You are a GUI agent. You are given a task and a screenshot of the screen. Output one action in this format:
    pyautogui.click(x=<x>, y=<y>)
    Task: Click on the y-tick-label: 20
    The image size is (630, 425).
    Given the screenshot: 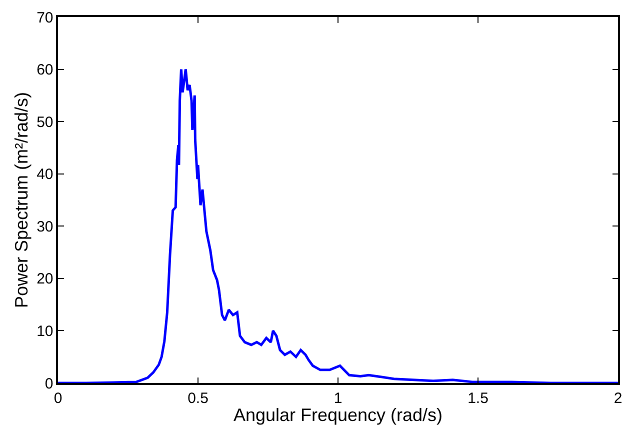 What is the action you would take?
    pyautogui.click(x=45, y=279)
    